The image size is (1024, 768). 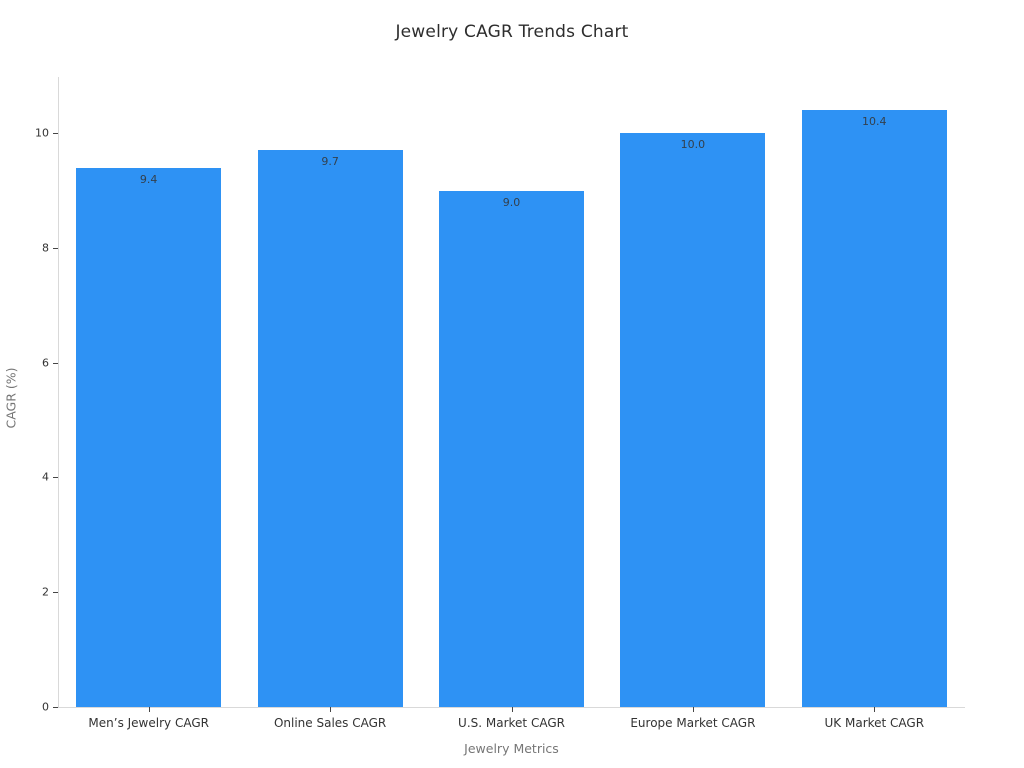 What do you see at coordinates (512, 32) in the screenshot?
I see `chart-title: Jewelry CAGR Trends Chart` at bounding box center [512, 32].